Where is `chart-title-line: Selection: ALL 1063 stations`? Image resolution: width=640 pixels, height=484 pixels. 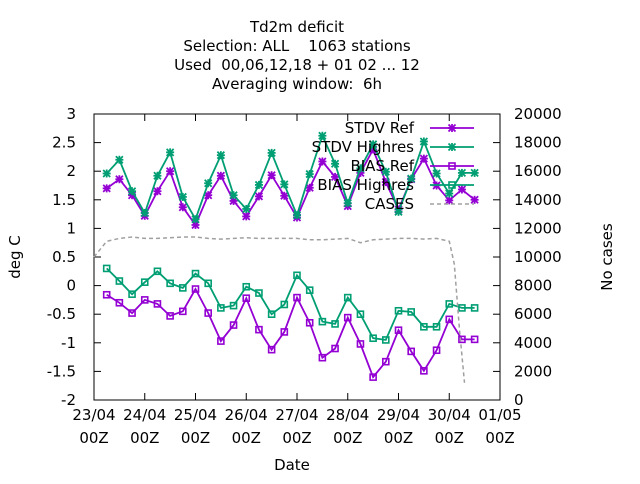
chart-title-line: Selection: ALL 1063 stations is located at coordinates (297, 46).